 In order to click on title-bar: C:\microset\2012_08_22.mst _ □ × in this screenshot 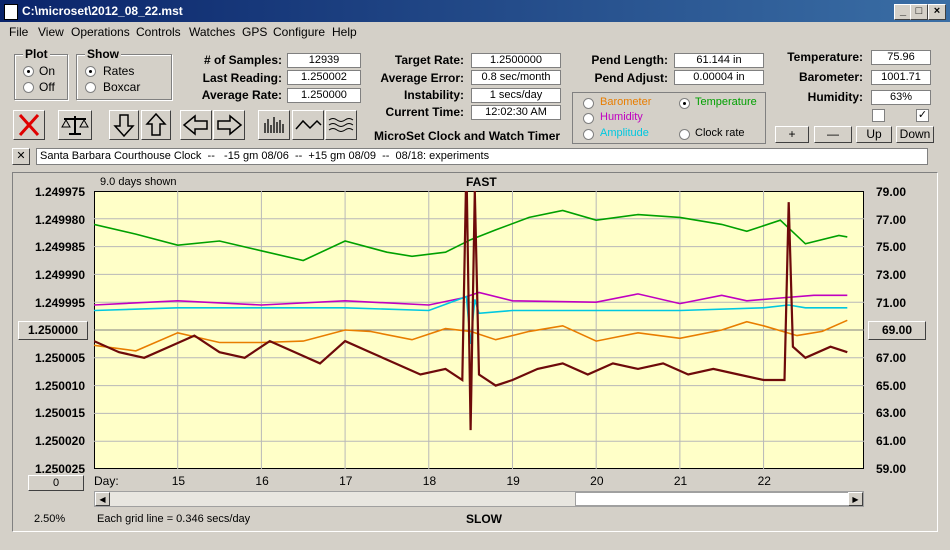, I will do `click(475, 11)`.